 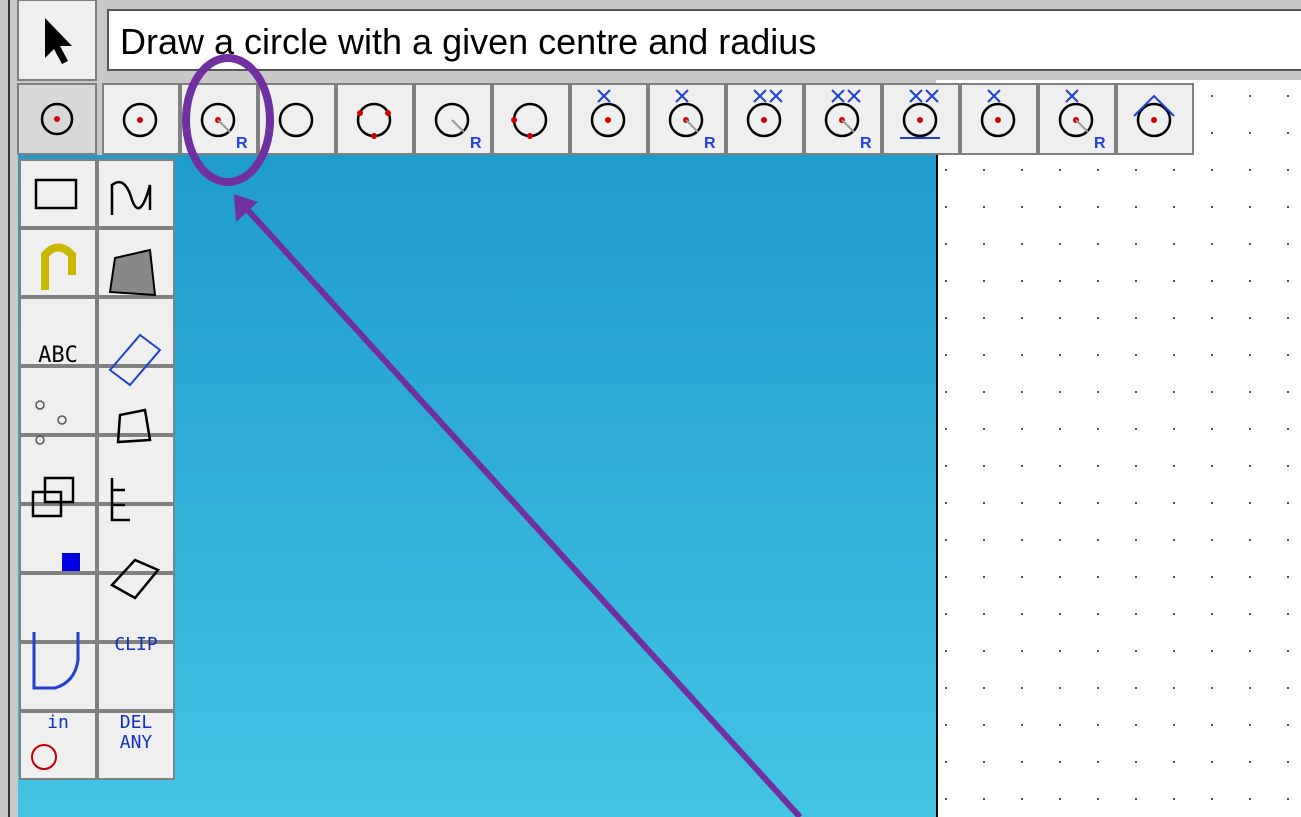 I want to click on in-label: in, so click(x=58, y=722).